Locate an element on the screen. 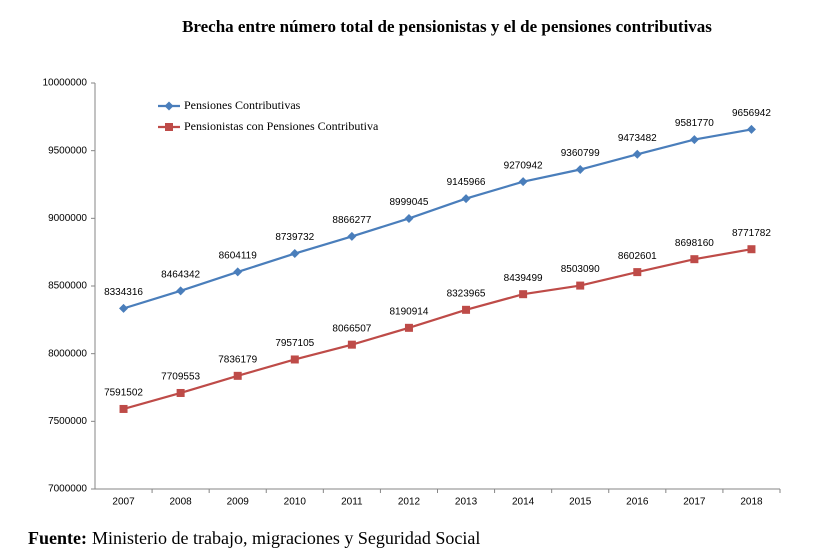 Image resolution: width=815 pixels, height=560 pixels. x-tick-label: 2008 is located at coordinates (181, 502).